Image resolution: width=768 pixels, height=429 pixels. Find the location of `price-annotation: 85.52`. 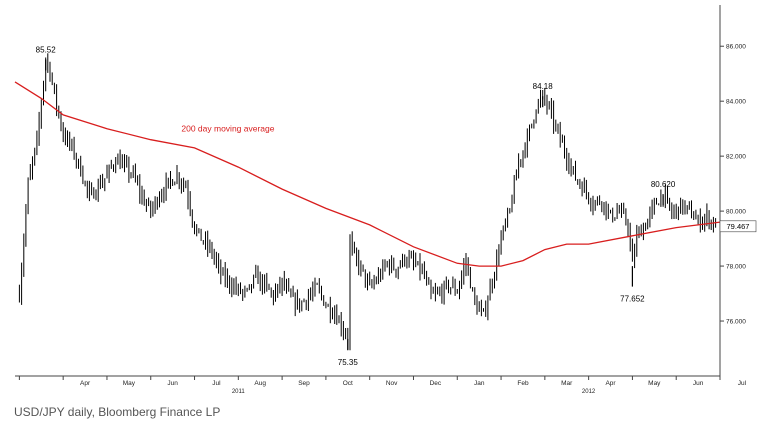

price-annotation: 85.52 is located at coordinates (46, 49).